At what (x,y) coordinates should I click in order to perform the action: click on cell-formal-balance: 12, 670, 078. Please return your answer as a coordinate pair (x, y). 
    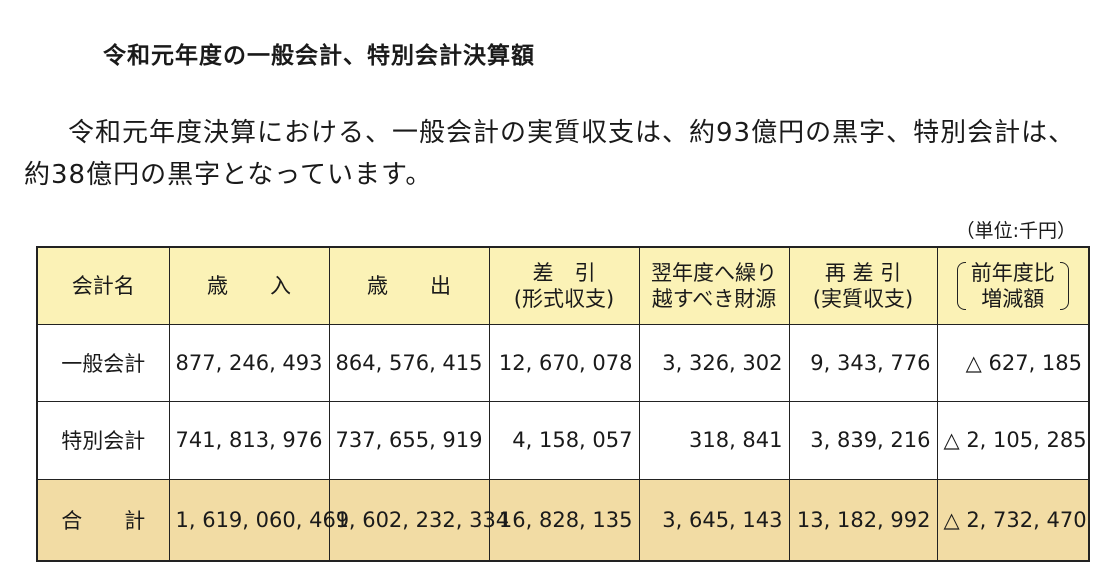
    Looking at the image, I should click on (564, 363).